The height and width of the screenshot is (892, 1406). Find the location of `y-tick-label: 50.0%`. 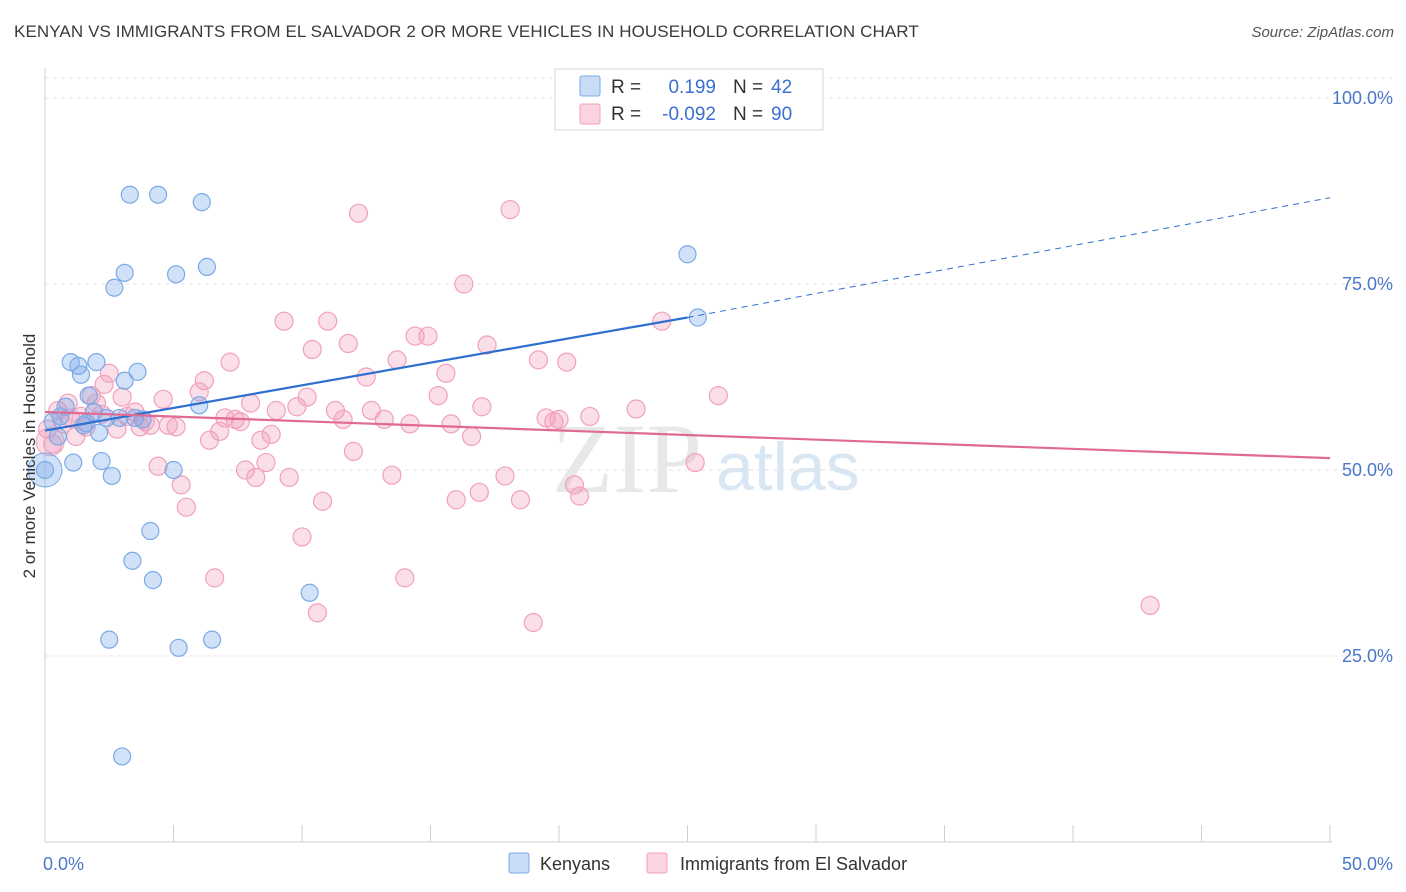

y-tick-label: 50.0% is located at coordinates (1367, 470).